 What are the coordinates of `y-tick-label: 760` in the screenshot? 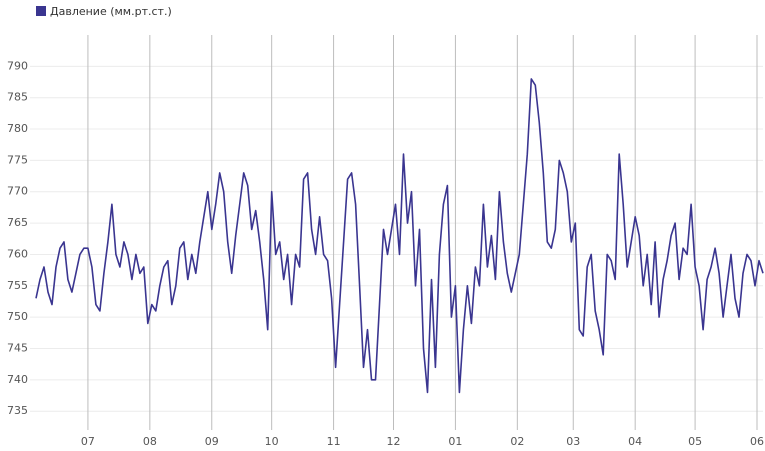 It's located at (17, 253).